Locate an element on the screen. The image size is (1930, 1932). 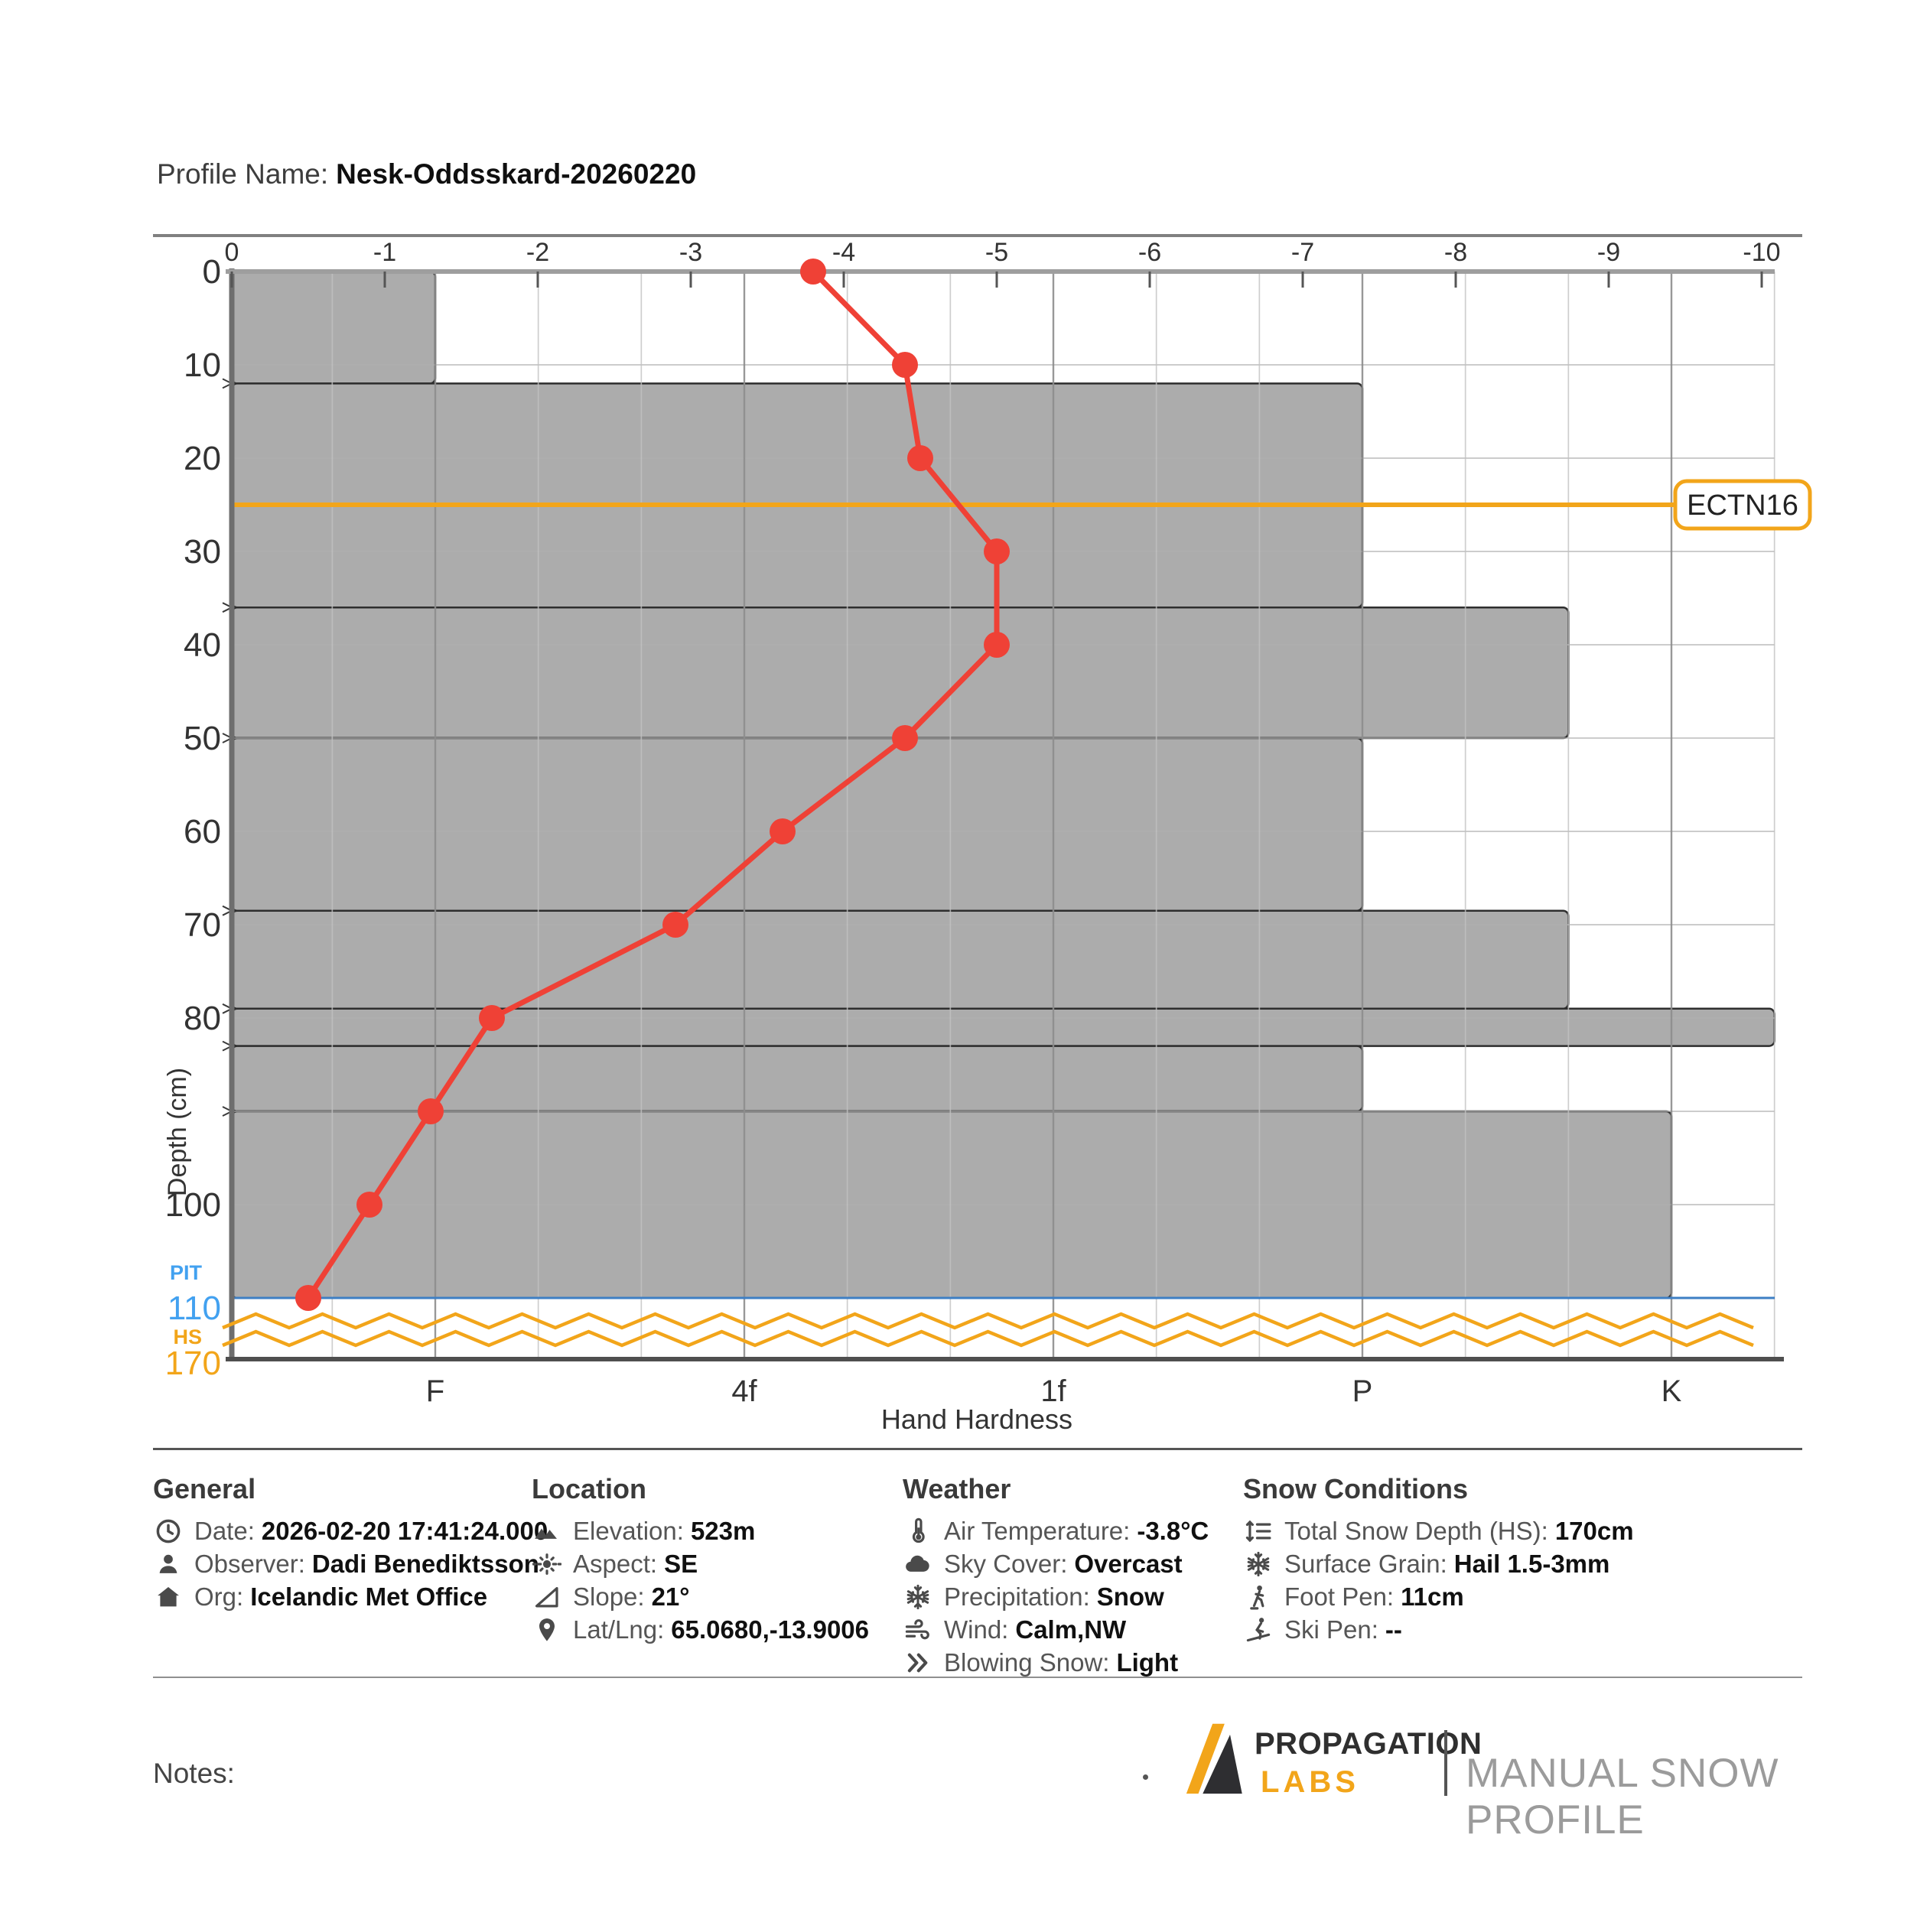
meta-value: Snow is located at coordinates (1130, 1596).